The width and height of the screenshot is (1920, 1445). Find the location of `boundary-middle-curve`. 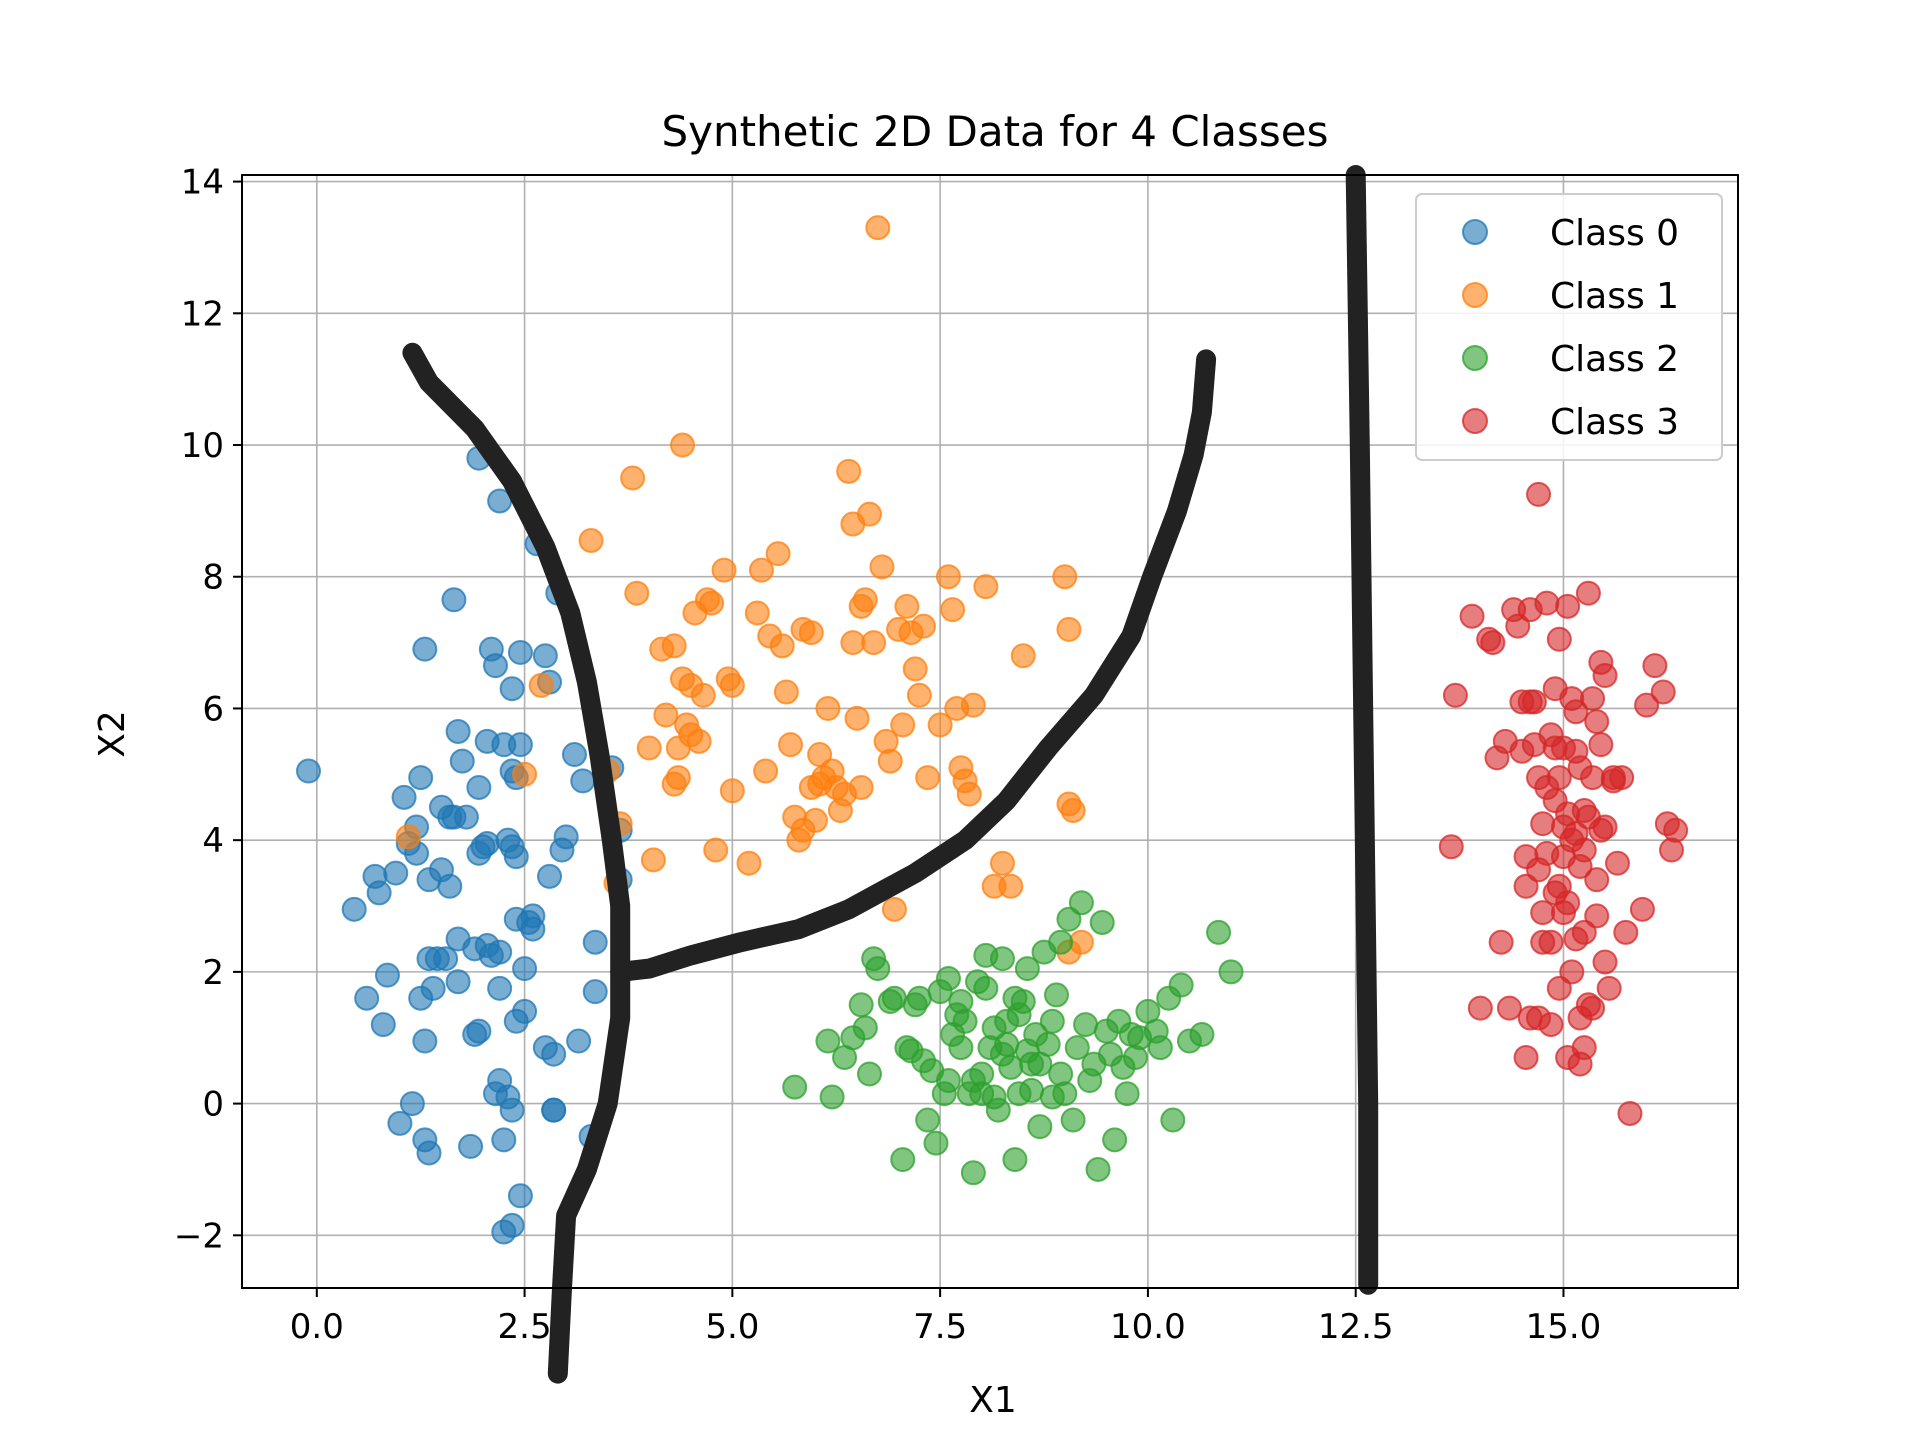

boundary-middle-curve is located at coordinates (913, 665).